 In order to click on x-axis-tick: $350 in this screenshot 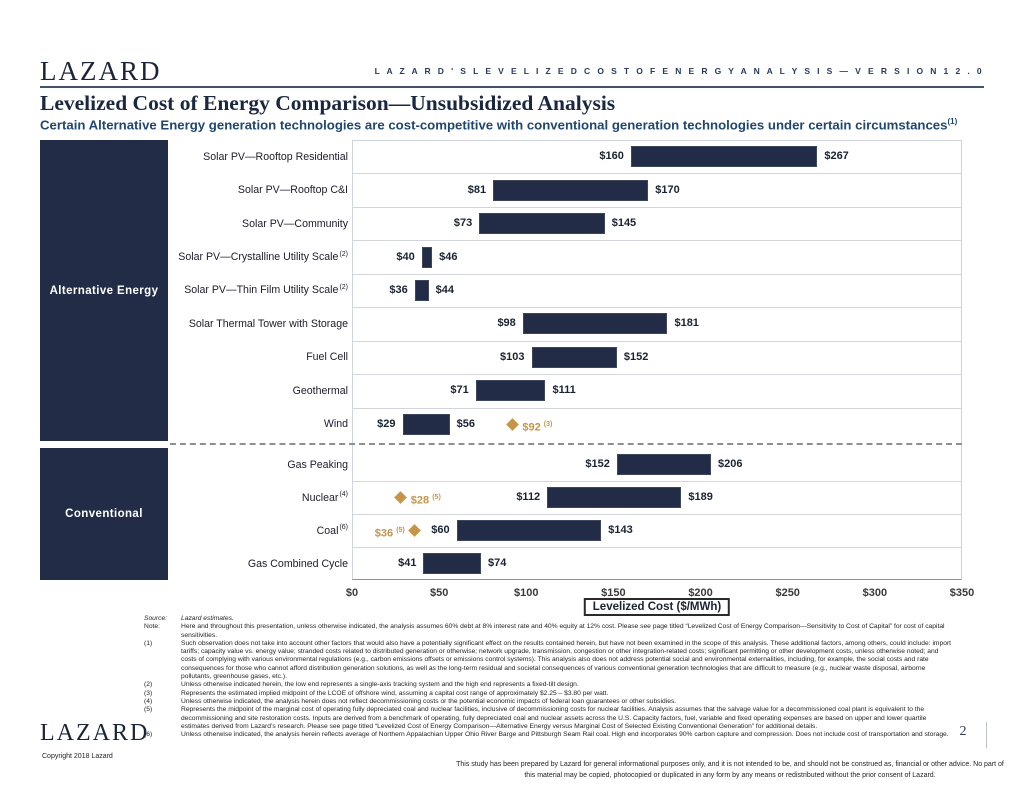, I will do `click(962, 593)`.